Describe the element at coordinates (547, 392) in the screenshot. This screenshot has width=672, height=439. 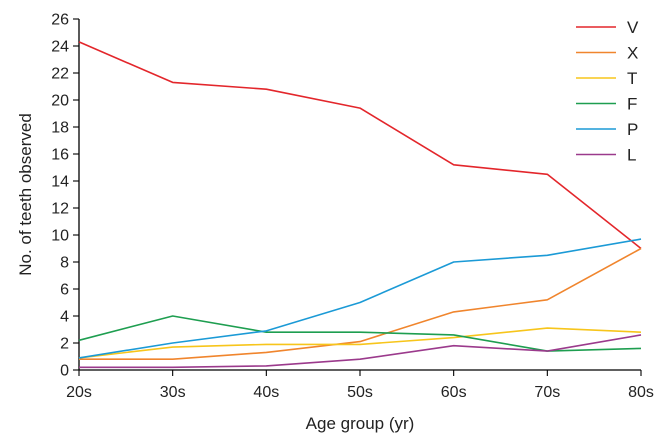
I see `x-tick-label: 70s` at that location.